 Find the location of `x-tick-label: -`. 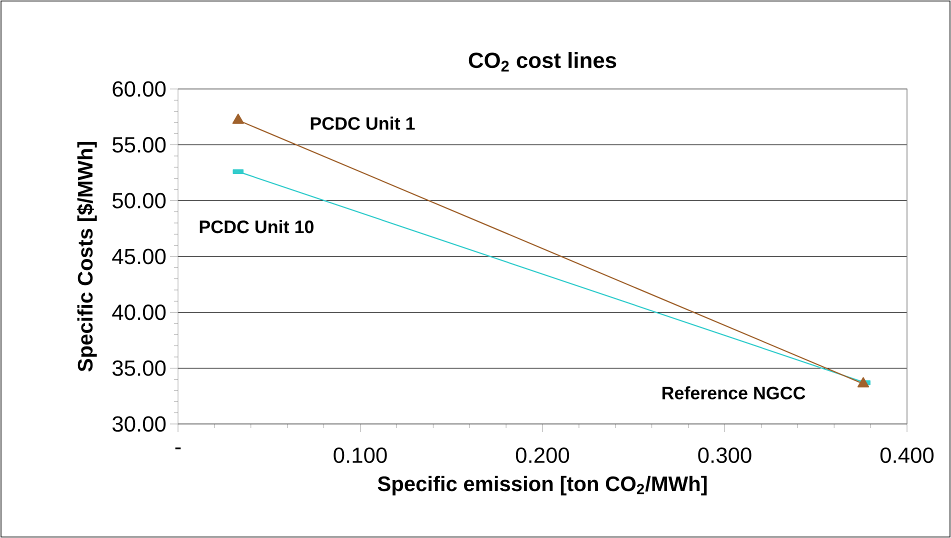

x-tick-label: - is located at coordinates (178, 449).